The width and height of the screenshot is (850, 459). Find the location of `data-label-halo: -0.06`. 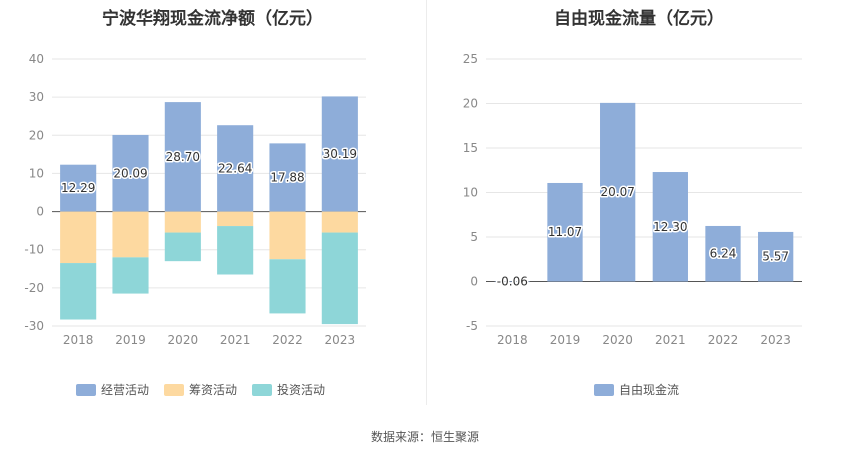

data-label-halo: -0.06 is located at coordinates (512, 282).